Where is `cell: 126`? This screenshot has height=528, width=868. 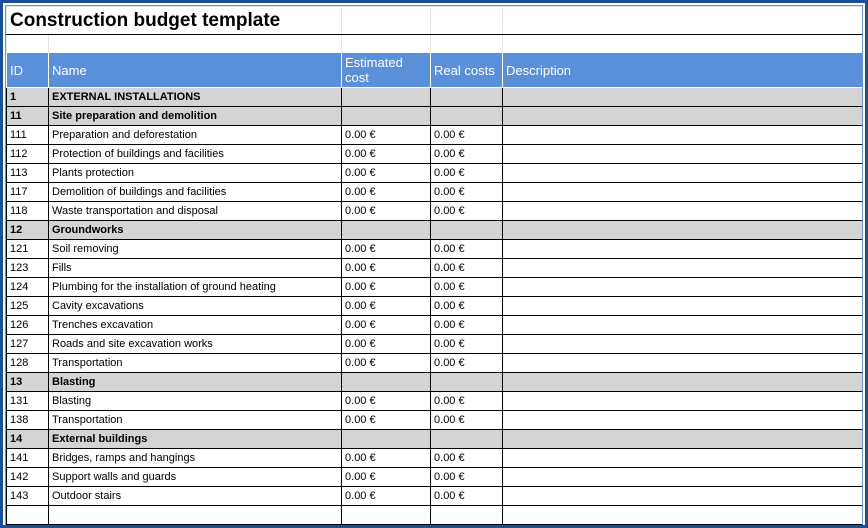 cell: 126 is located at coordinates (27, 325).